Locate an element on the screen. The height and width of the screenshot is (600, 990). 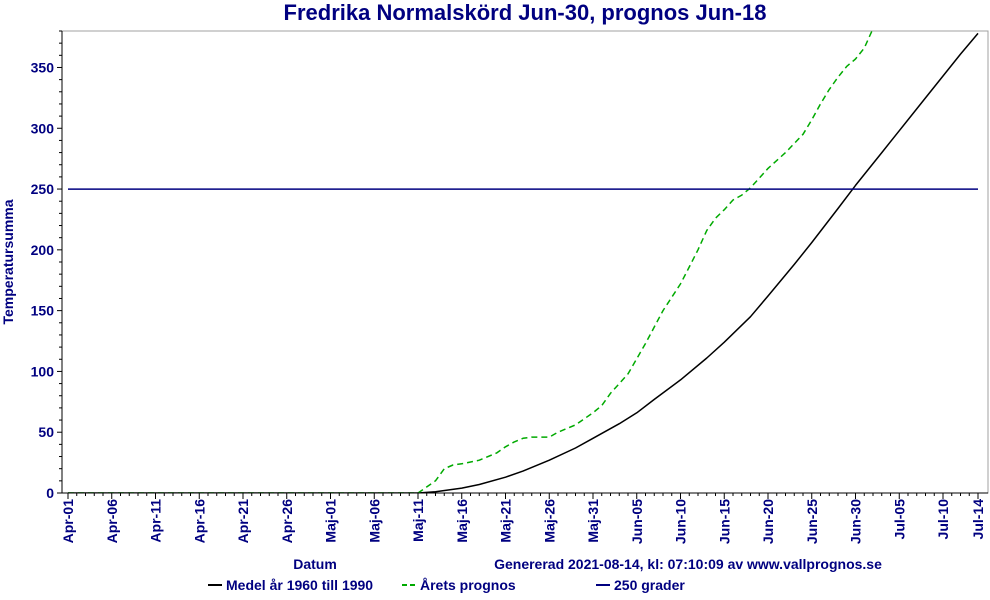
x-tick-label: Maj-16 is located at coordinates (462, 521).